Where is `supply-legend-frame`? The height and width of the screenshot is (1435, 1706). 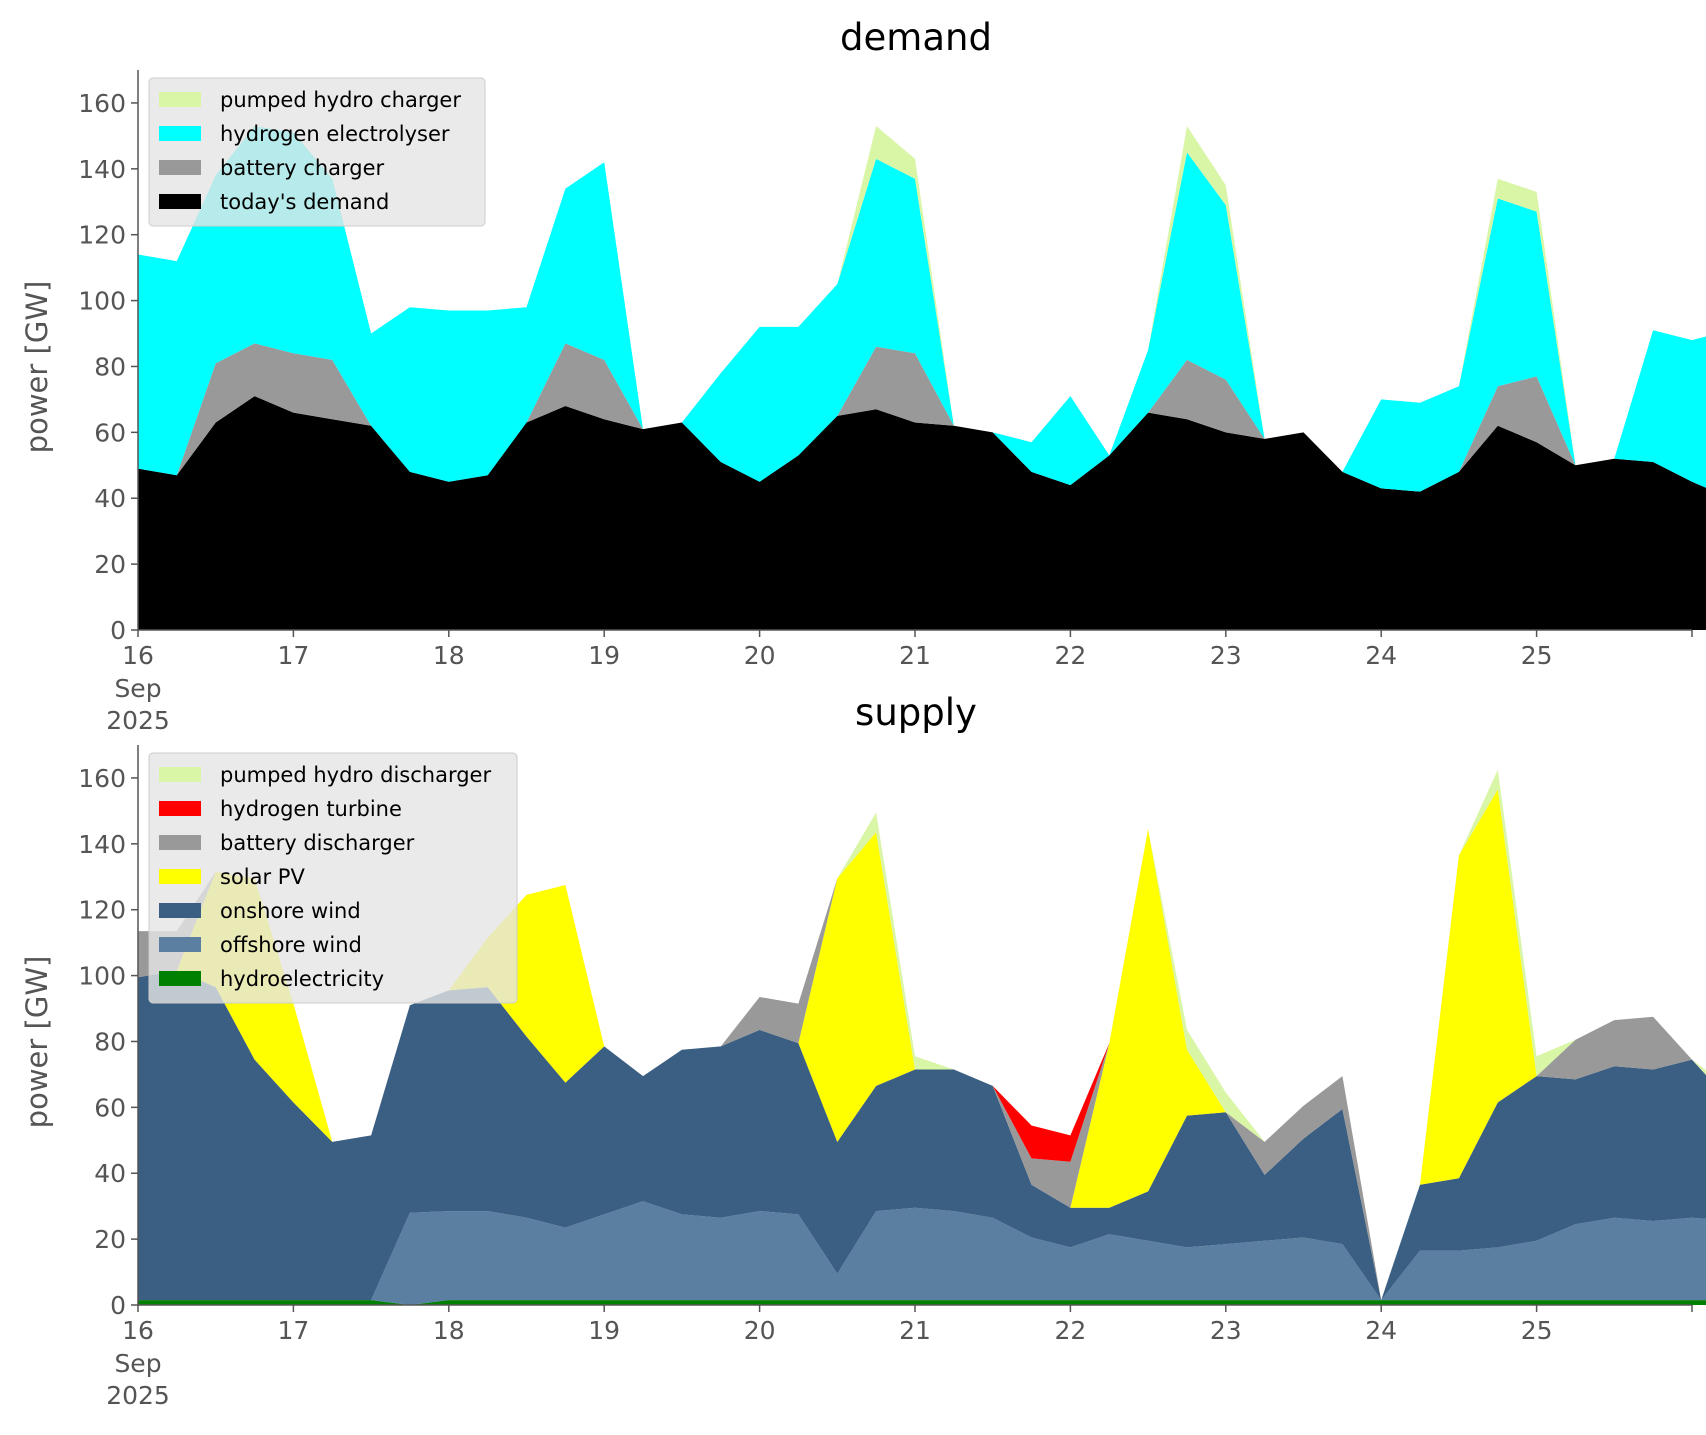
supply-legend-frame is located at coordinates (333, 878).